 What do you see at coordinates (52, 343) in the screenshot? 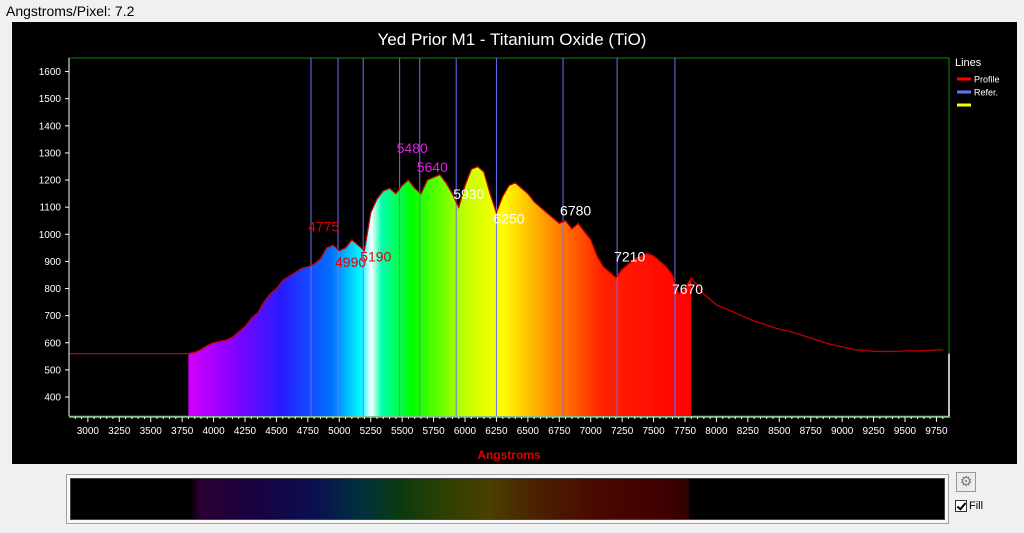
I see `y-tick-label: 600` at bounding box center [52, 343].